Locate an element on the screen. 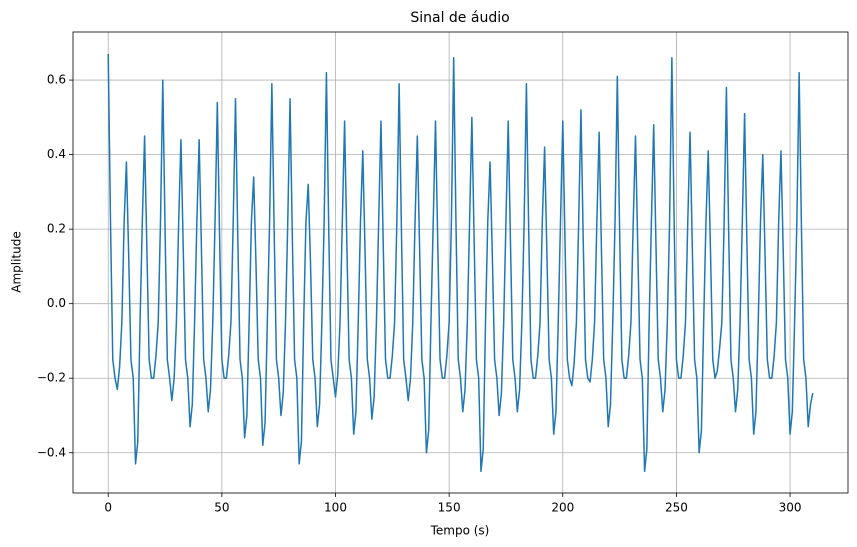 This screenshot has height=547, width=857. x-tick-label: 150 is located at coordinates (449, 508).